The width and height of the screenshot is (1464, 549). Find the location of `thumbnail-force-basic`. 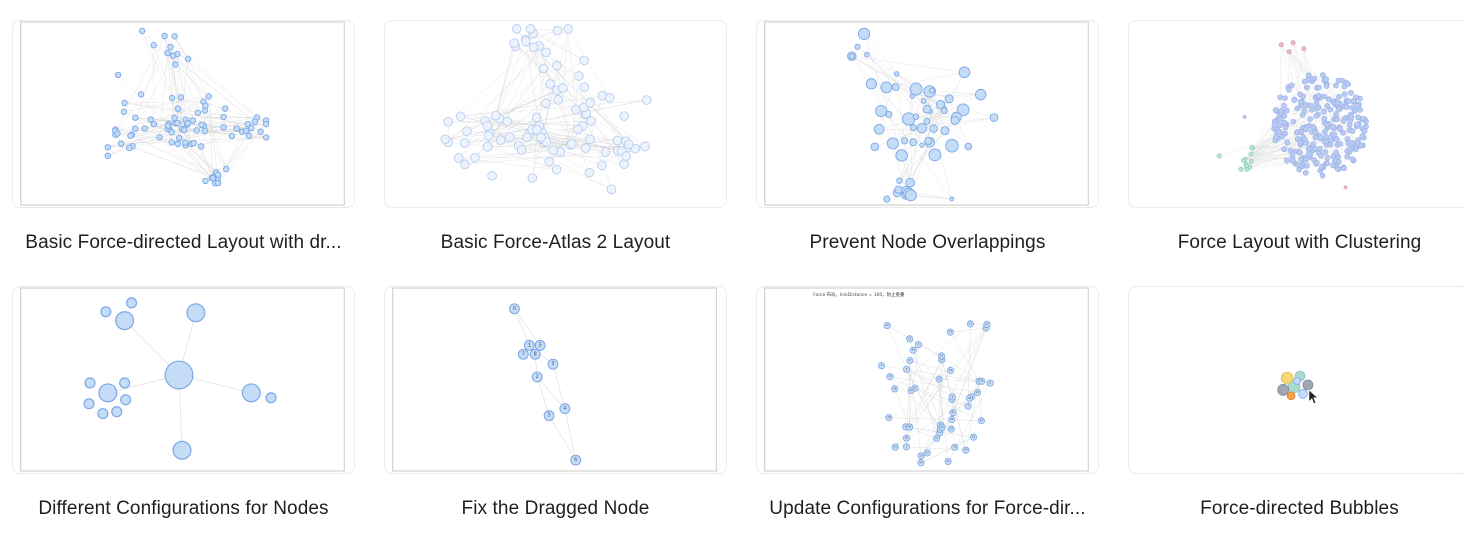

thumbnail-force-basic is located at coordinates (183, 114).